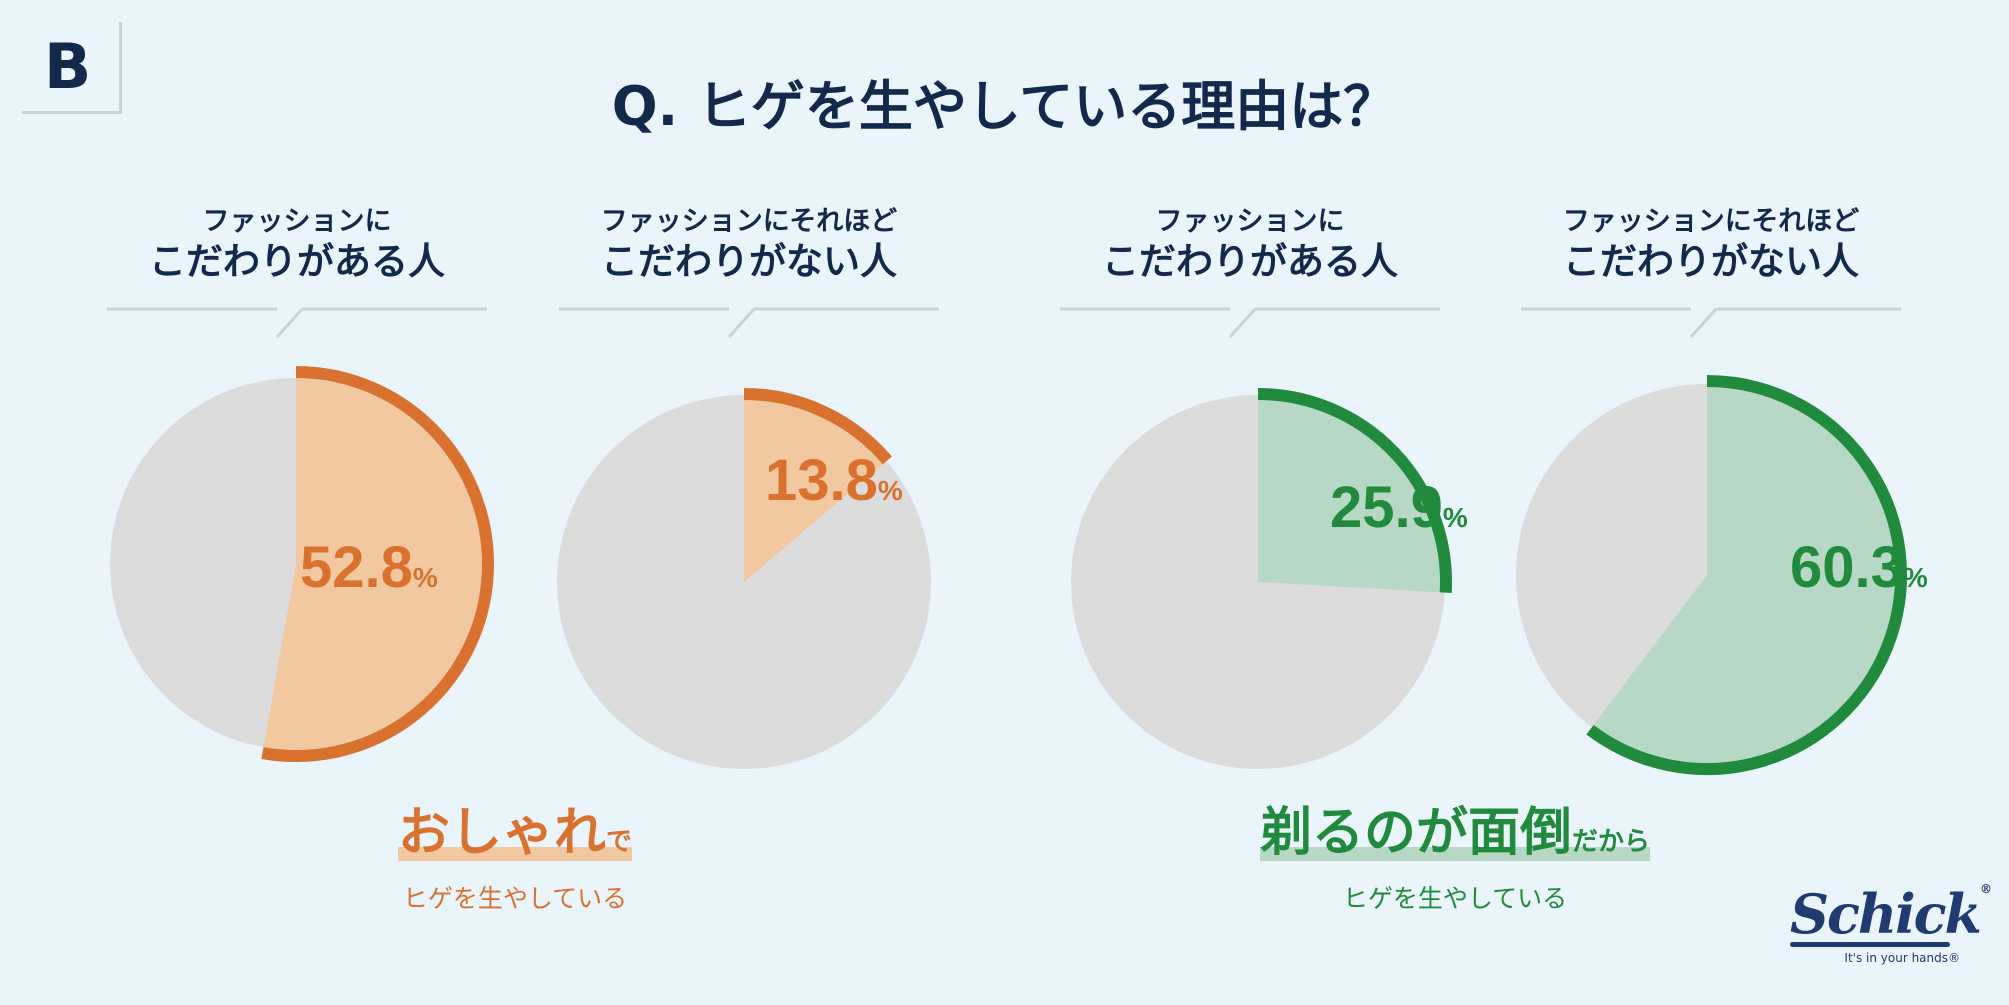 This screenshot has height=1005, width=2009. What do you see at coordinates (1004, 106) in the screenshot?
I see `page-title: Q. ヒゲを生やしている理由は？` at bounding box center [1004, 106].